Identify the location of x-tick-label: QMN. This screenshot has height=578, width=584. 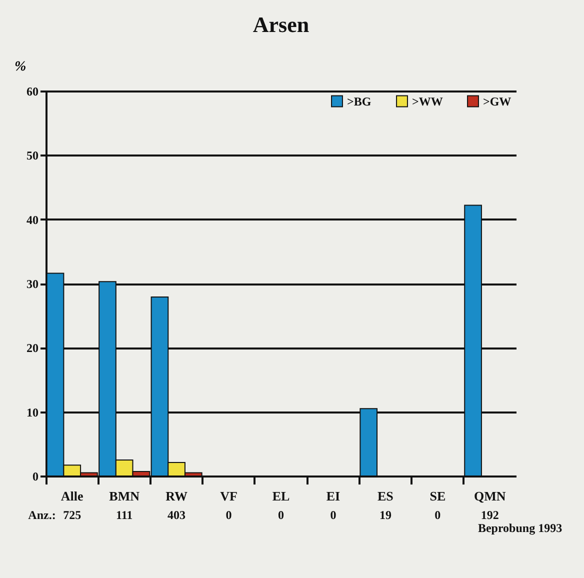
(490, 496).